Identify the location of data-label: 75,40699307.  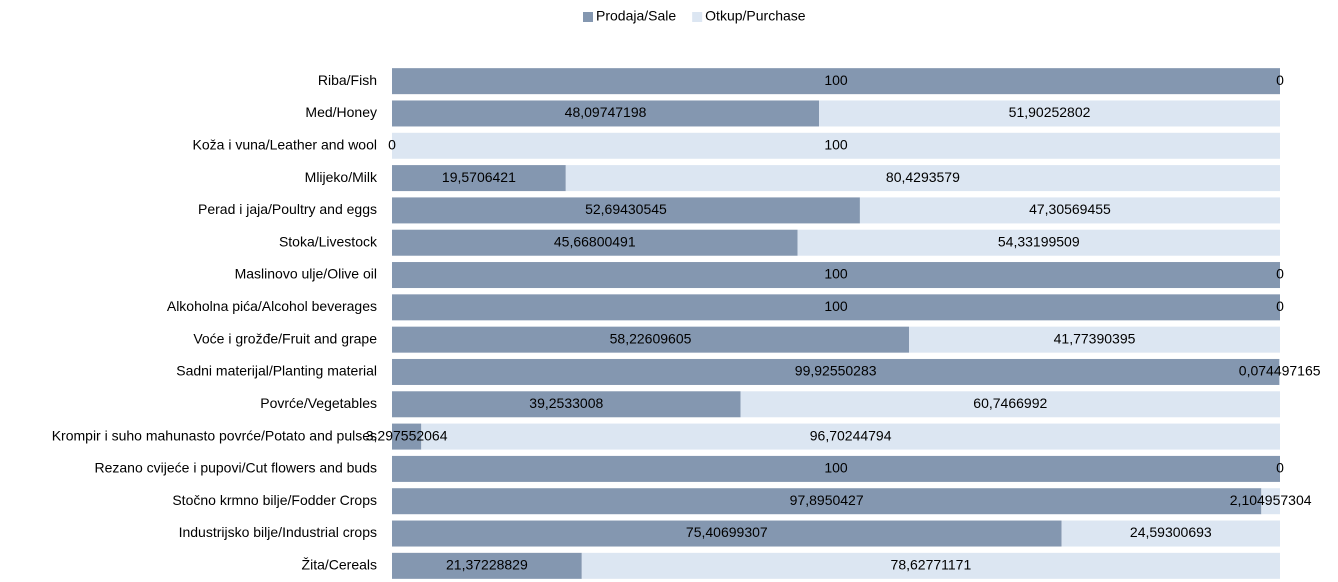
(727, 532).